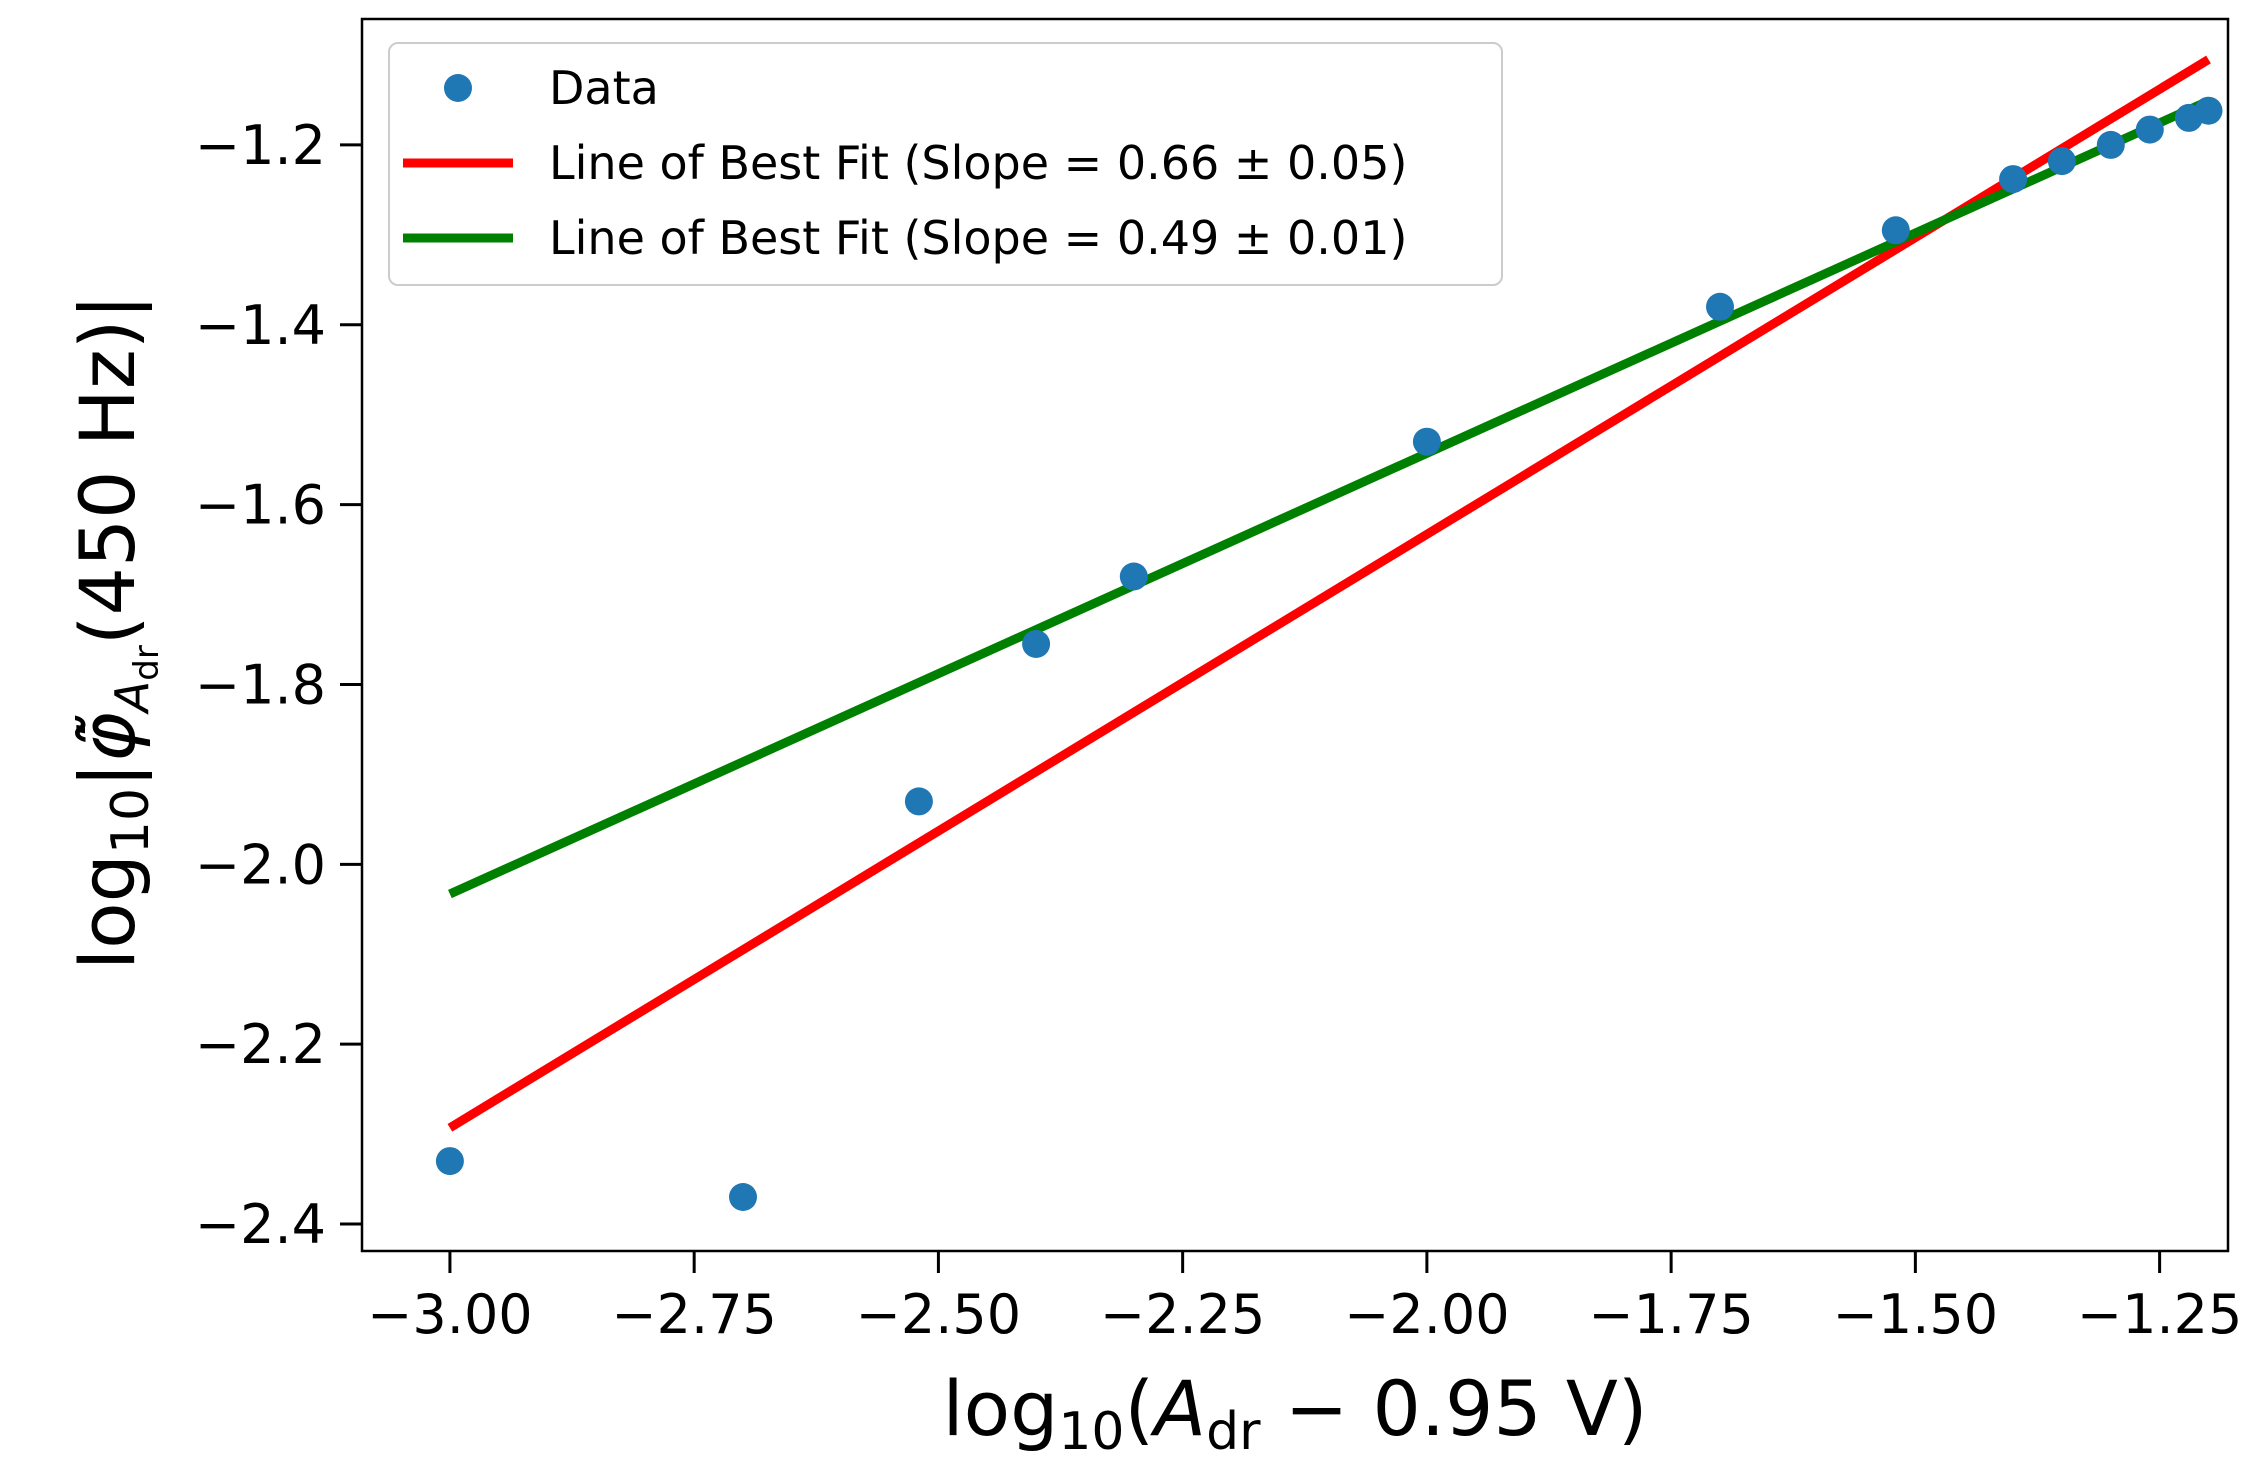  What do you see at coordinates (260, 145) in the screenshot?
I see `y-tick-label: −1.2` at bounding box center [260, 145].